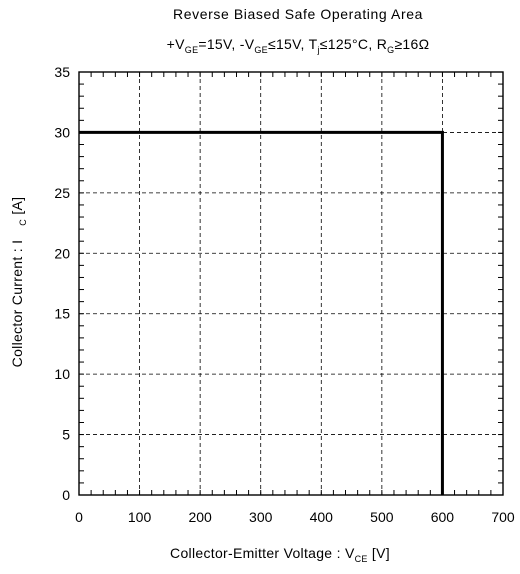 The width and height of the screenshot is (520, 574). I want to click on y-axis-label-main: Collector Current : I, so click(17, 304).